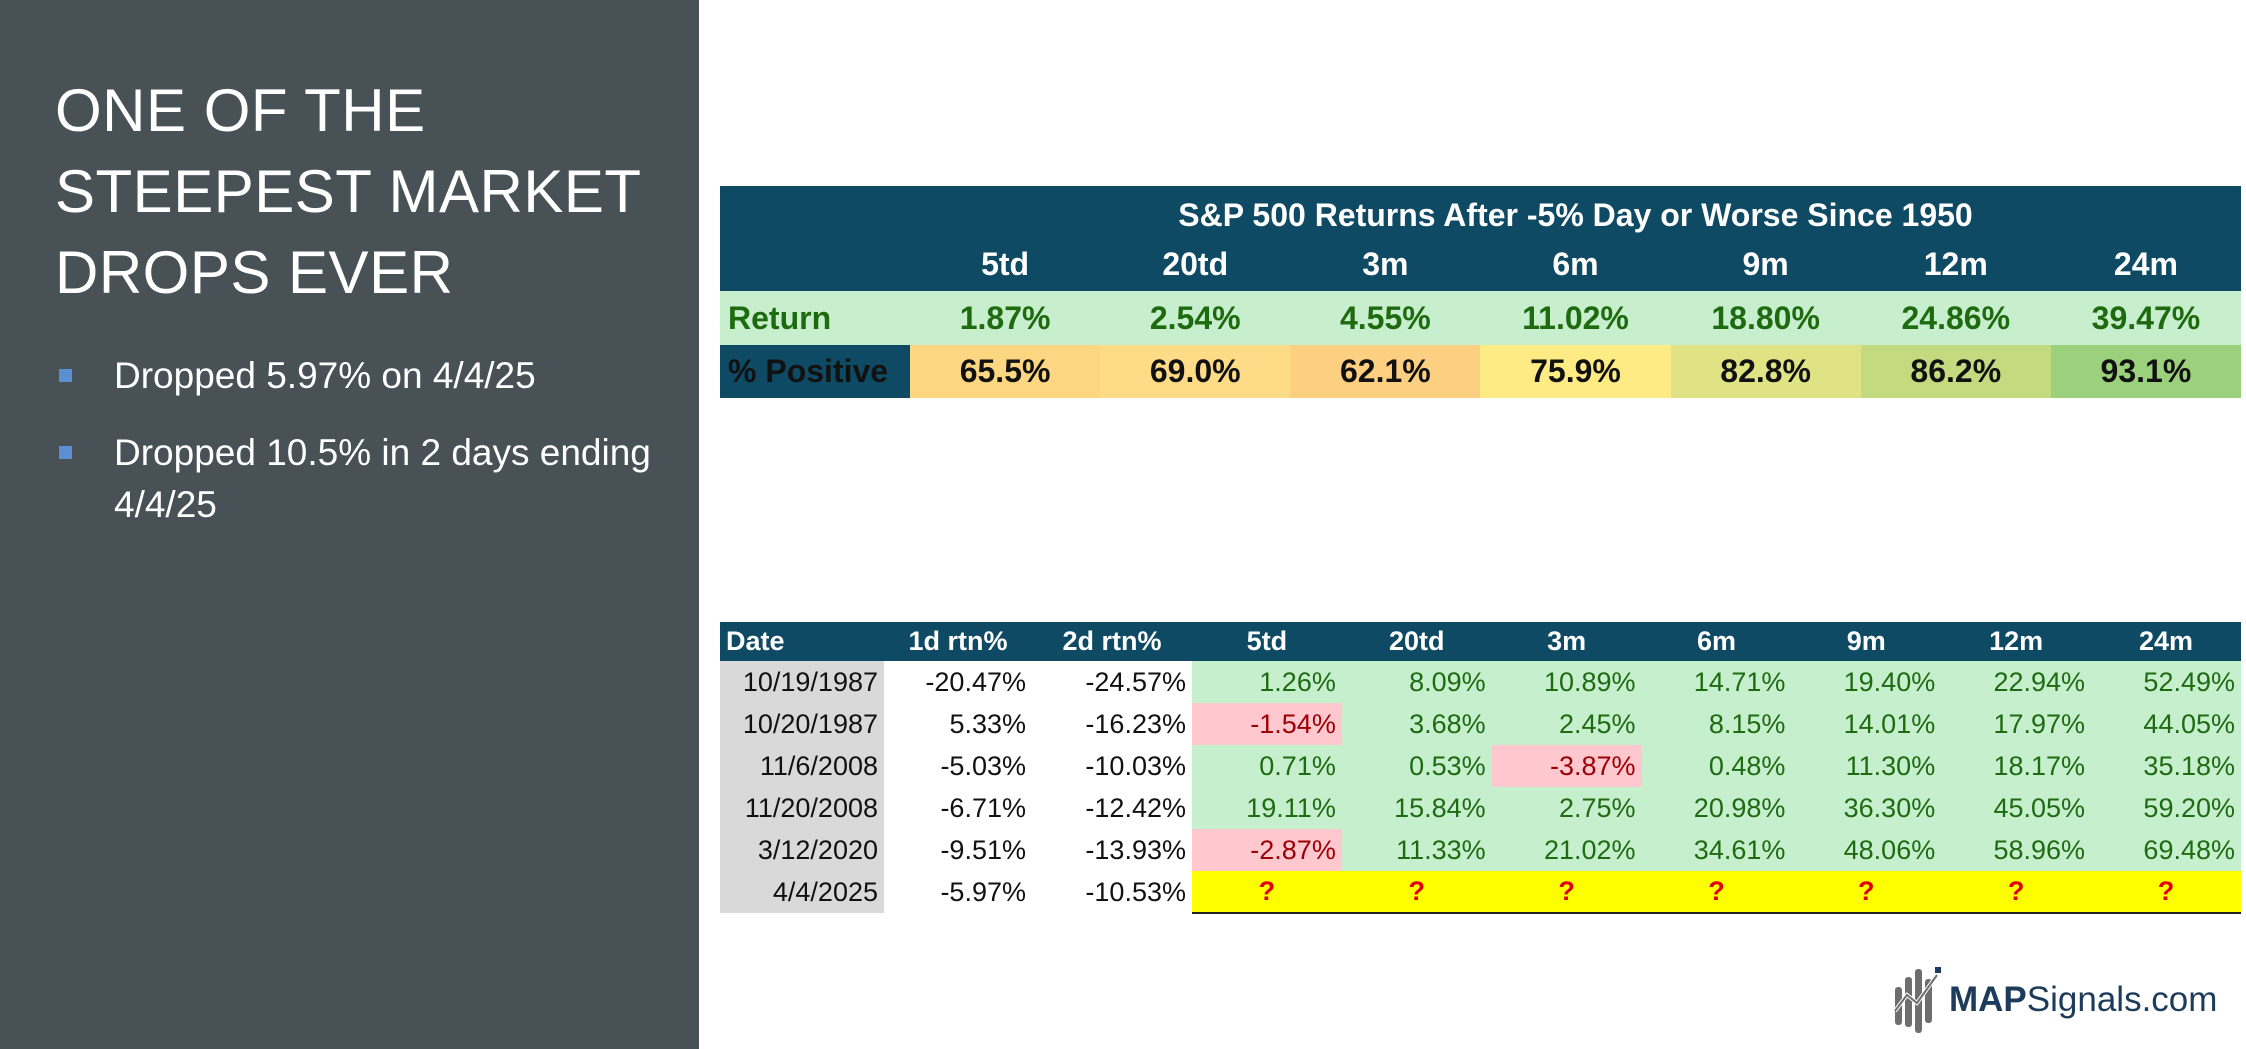 The width and height of the screenshot is (2246, 1049). What do you see at coordinates (802, 641) in the screenshot?
I see `column-header: Date` at bounding box center [802, 641].